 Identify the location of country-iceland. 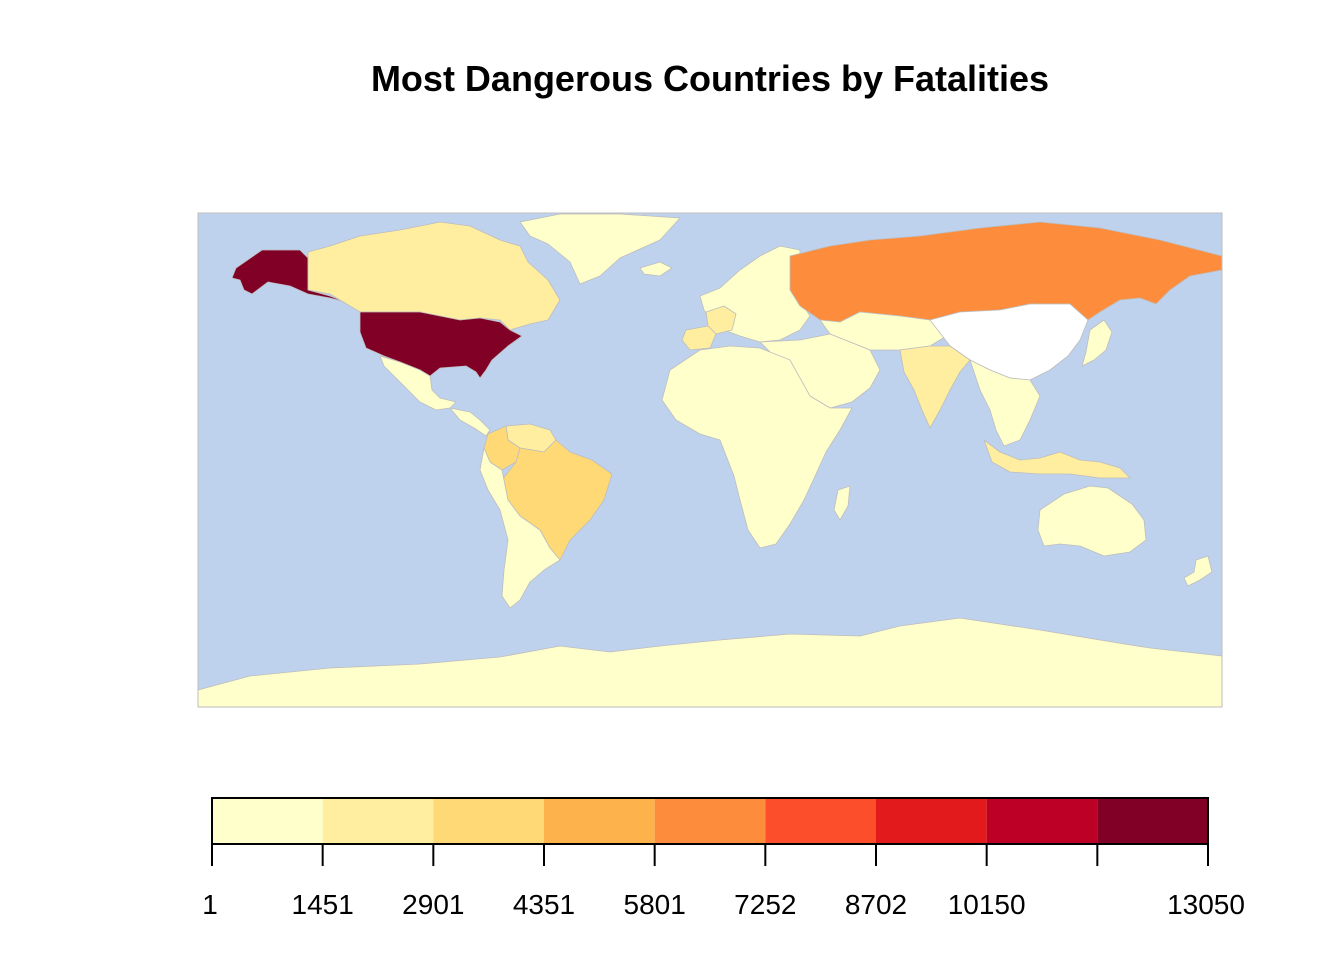
(656, 269).